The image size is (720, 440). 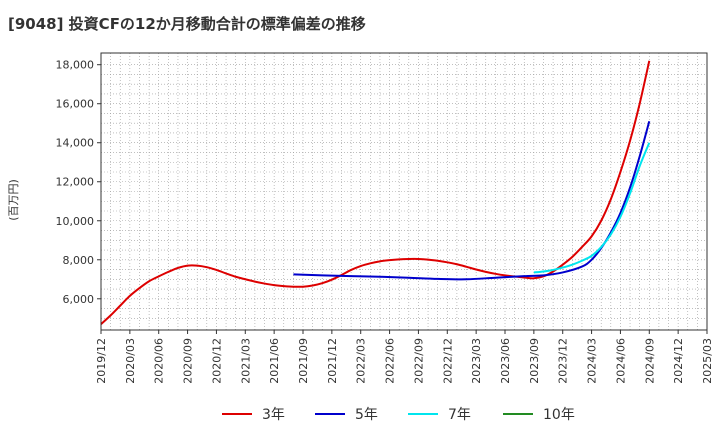 I want to click on x-tick-label: 2020/06, so click(x=159, y=361).